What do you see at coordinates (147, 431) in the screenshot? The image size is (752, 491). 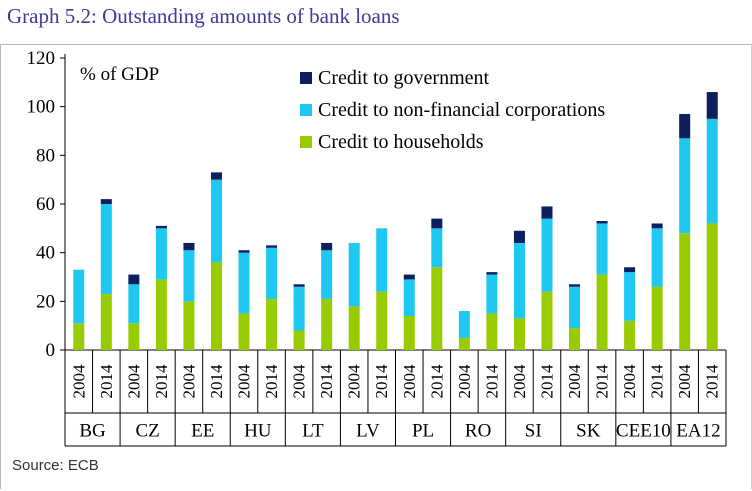 I see `x-tick-label-country: CZ` at bounding box center [147, 431].